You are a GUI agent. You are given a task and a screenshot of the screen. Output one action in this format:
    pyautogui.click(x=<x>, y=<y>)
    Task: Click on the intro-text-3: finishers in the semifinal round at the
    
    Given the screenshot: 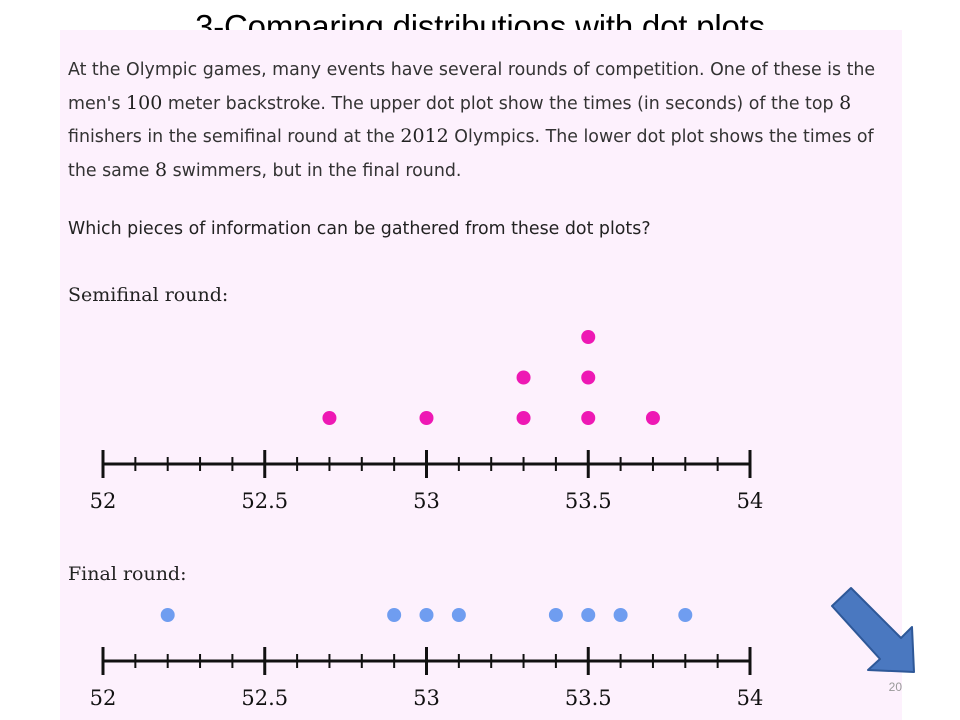 What is the action you would take?
    pyautogui.click(x=234, y=137)
    